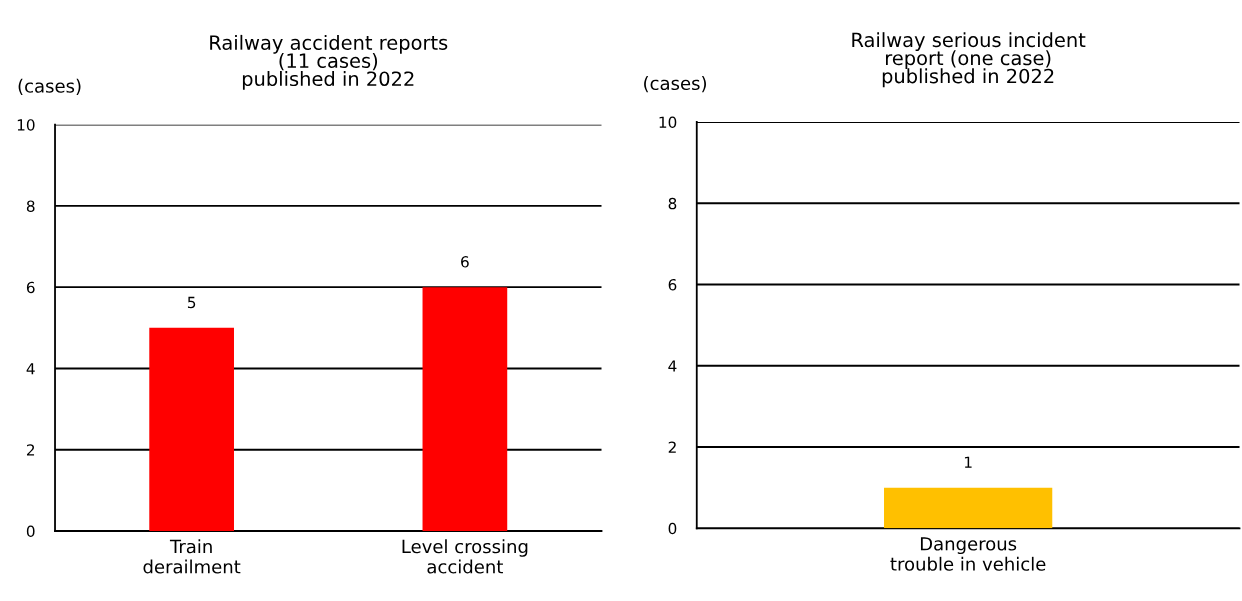 Image resolution: width=1242 pixels, height=601 pixels. Describe the element at coordinates (329, 62) in the screenshot. I see `chart-title: Railway accident reports (11 cases) published in 2022` at that location.